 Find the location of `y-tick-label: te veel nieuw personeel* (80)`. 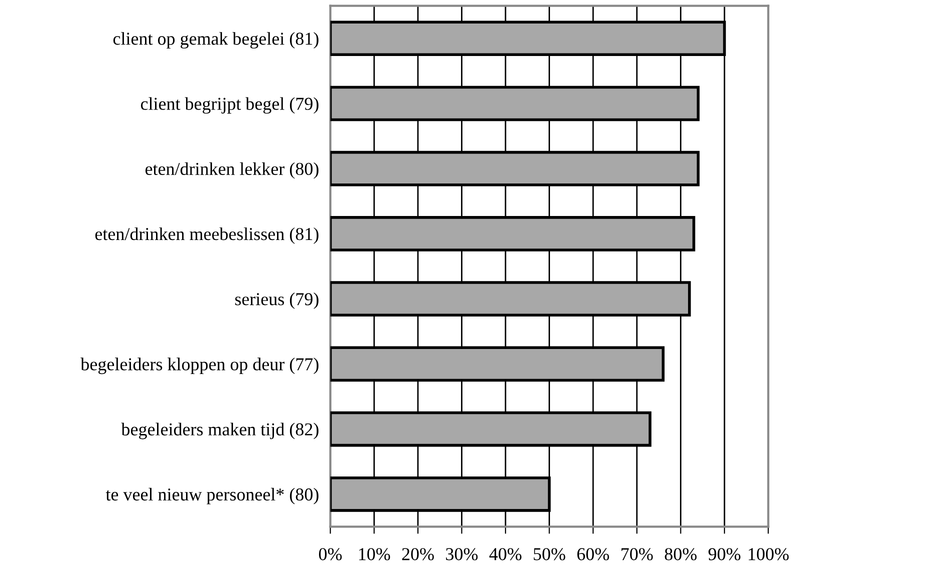

y-tick-label: te veel nieuw personeel* (80) is located at coordinates (212, 496).